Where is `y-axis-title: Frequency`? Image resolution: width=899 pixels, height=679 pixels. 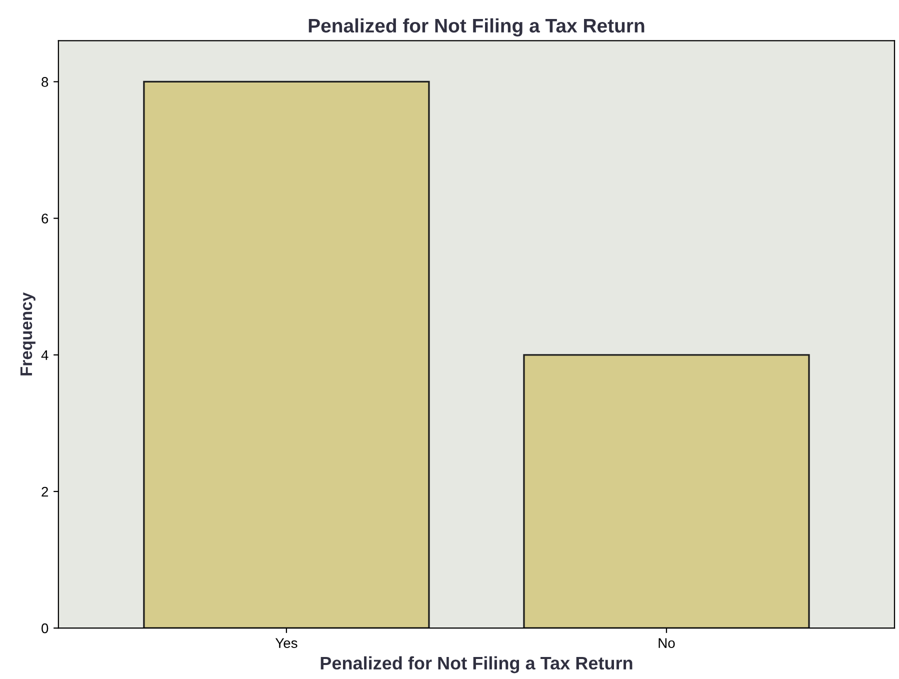
y-axis-title: Frequency is located at coordinates (28, 334).